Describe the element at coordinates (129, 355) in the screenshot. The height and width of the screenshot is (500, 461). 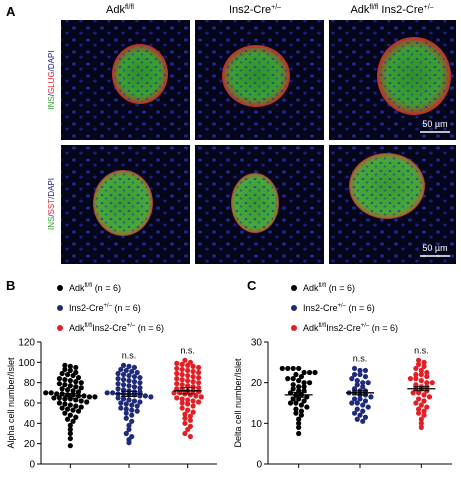
I see `significance-label: n.s.` at that location.